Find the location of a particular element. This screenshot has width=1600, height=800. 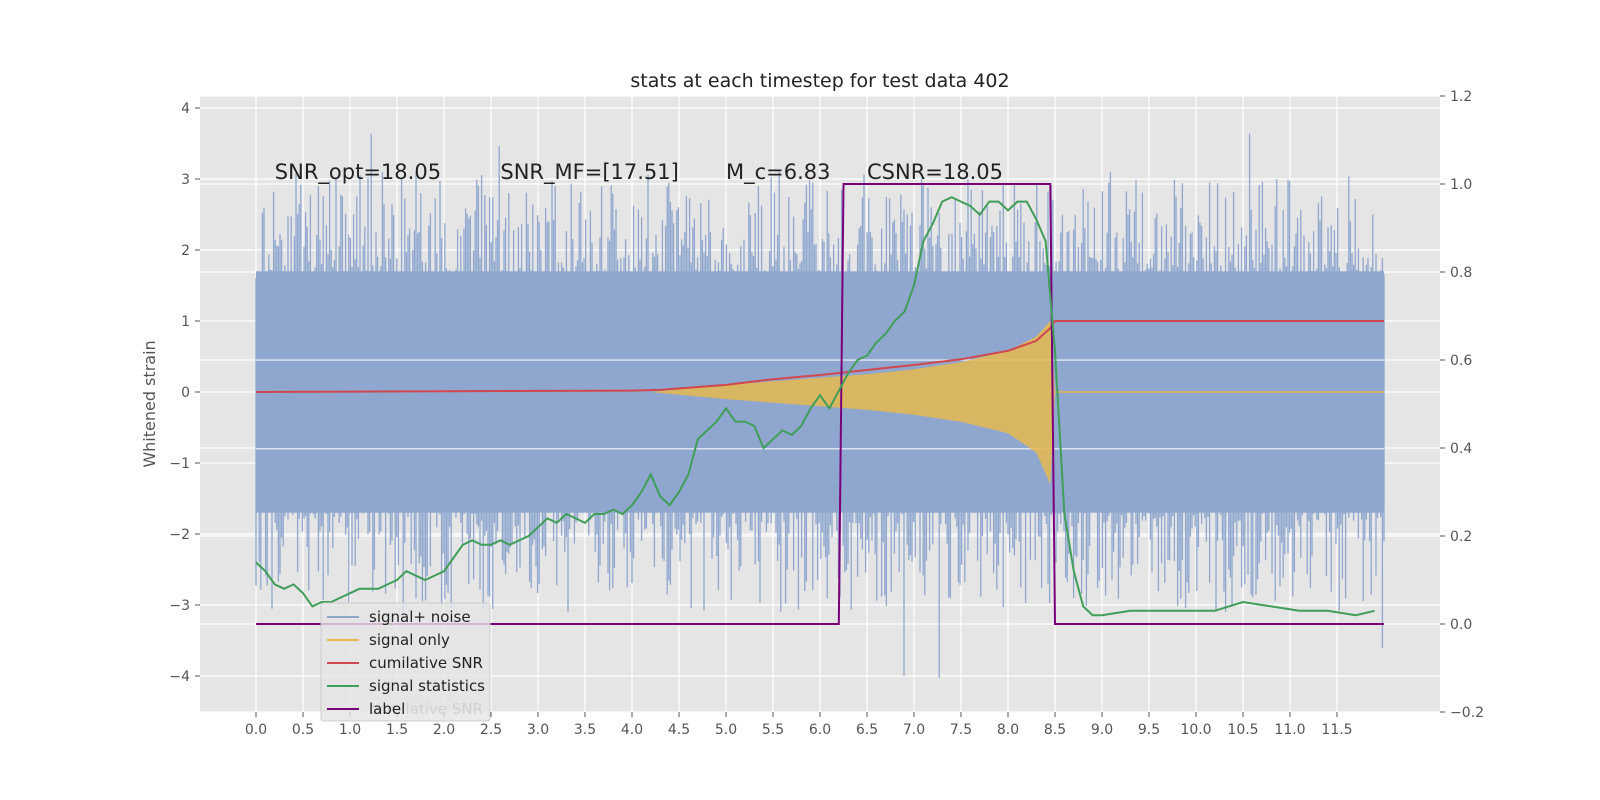

x-tick-label: 2.5 is located at coordinates (491, 730).